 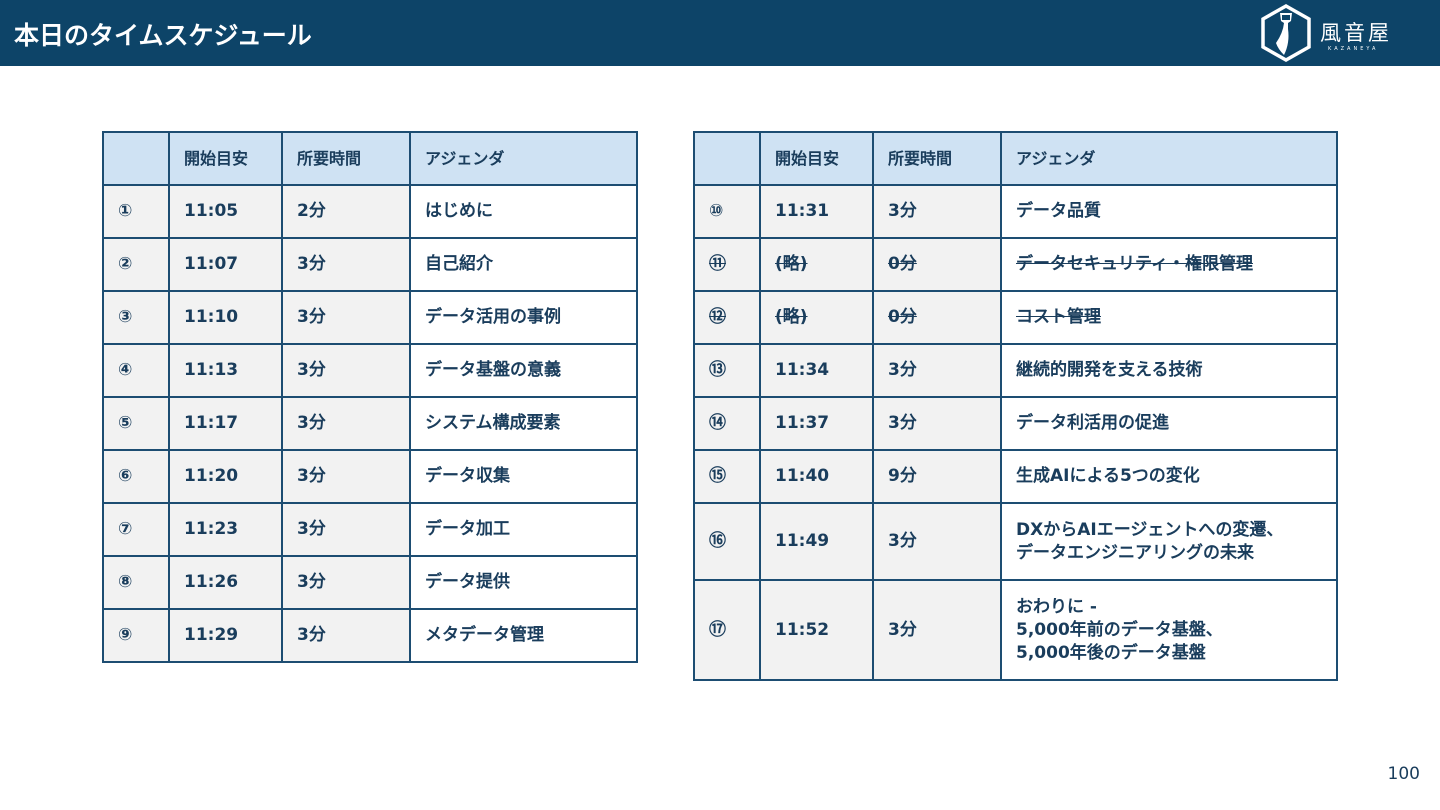 I want to click on start-time: 11:34, so click(x=816, y=370).